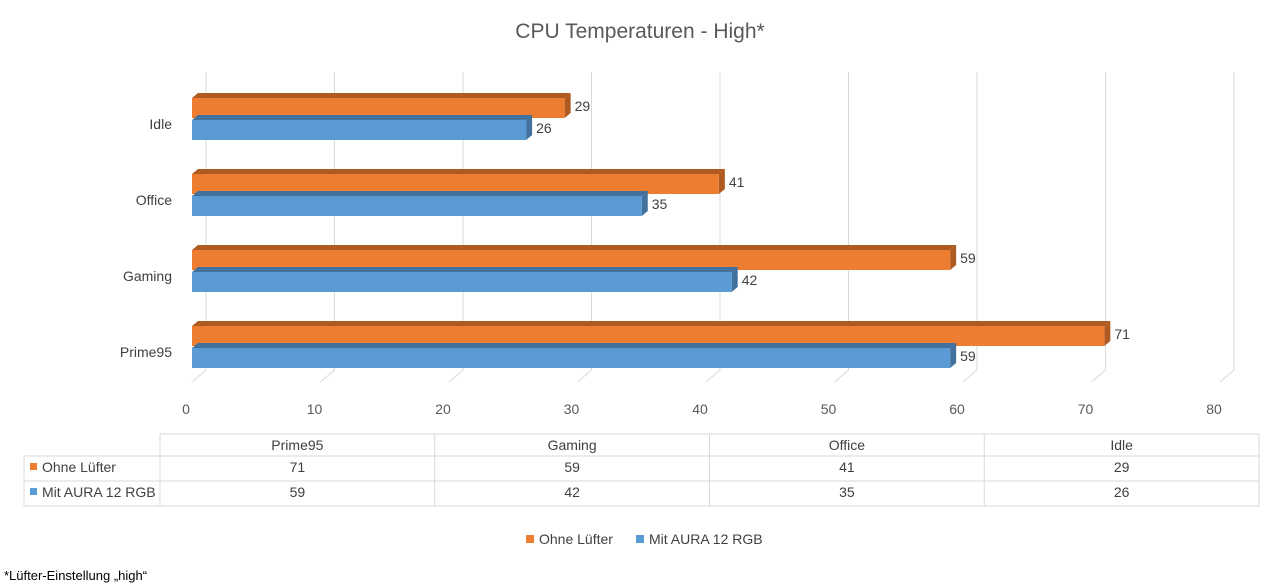 The height and width of the screenshot is (587, 1280). Describe the element at coordinates (443, 409) in the screenshot. I see `x-tick-label: 20` at that location.